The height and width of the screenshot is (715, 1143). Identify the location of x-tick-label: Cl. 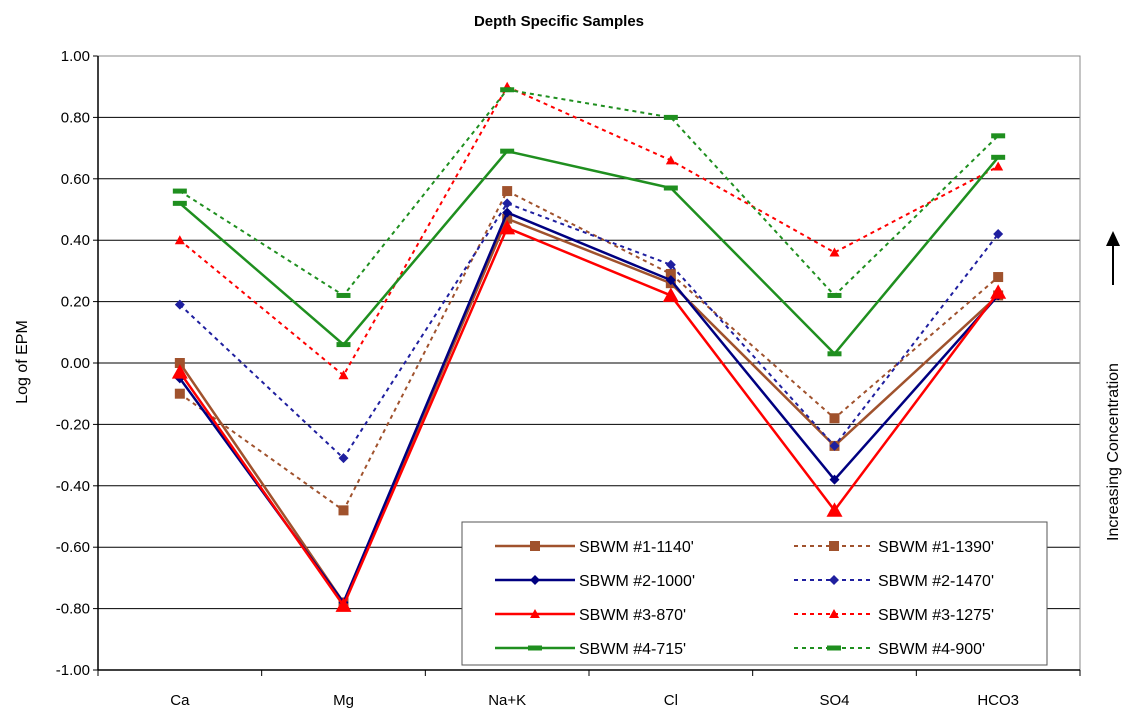
(671, 700).